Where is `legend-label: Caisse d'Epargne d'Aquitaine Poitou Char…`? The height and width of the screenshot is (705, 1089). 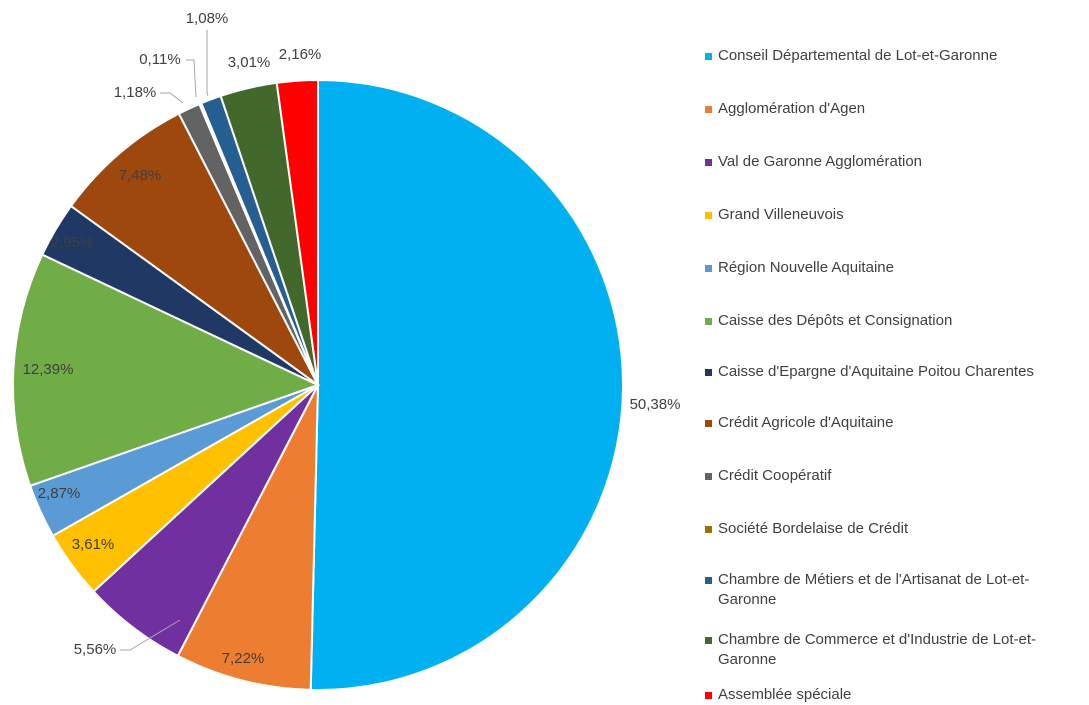
legend-label: Caisse d'Epargne d'Aquitaine Poitou Char… is located at coordinates (876, 371).